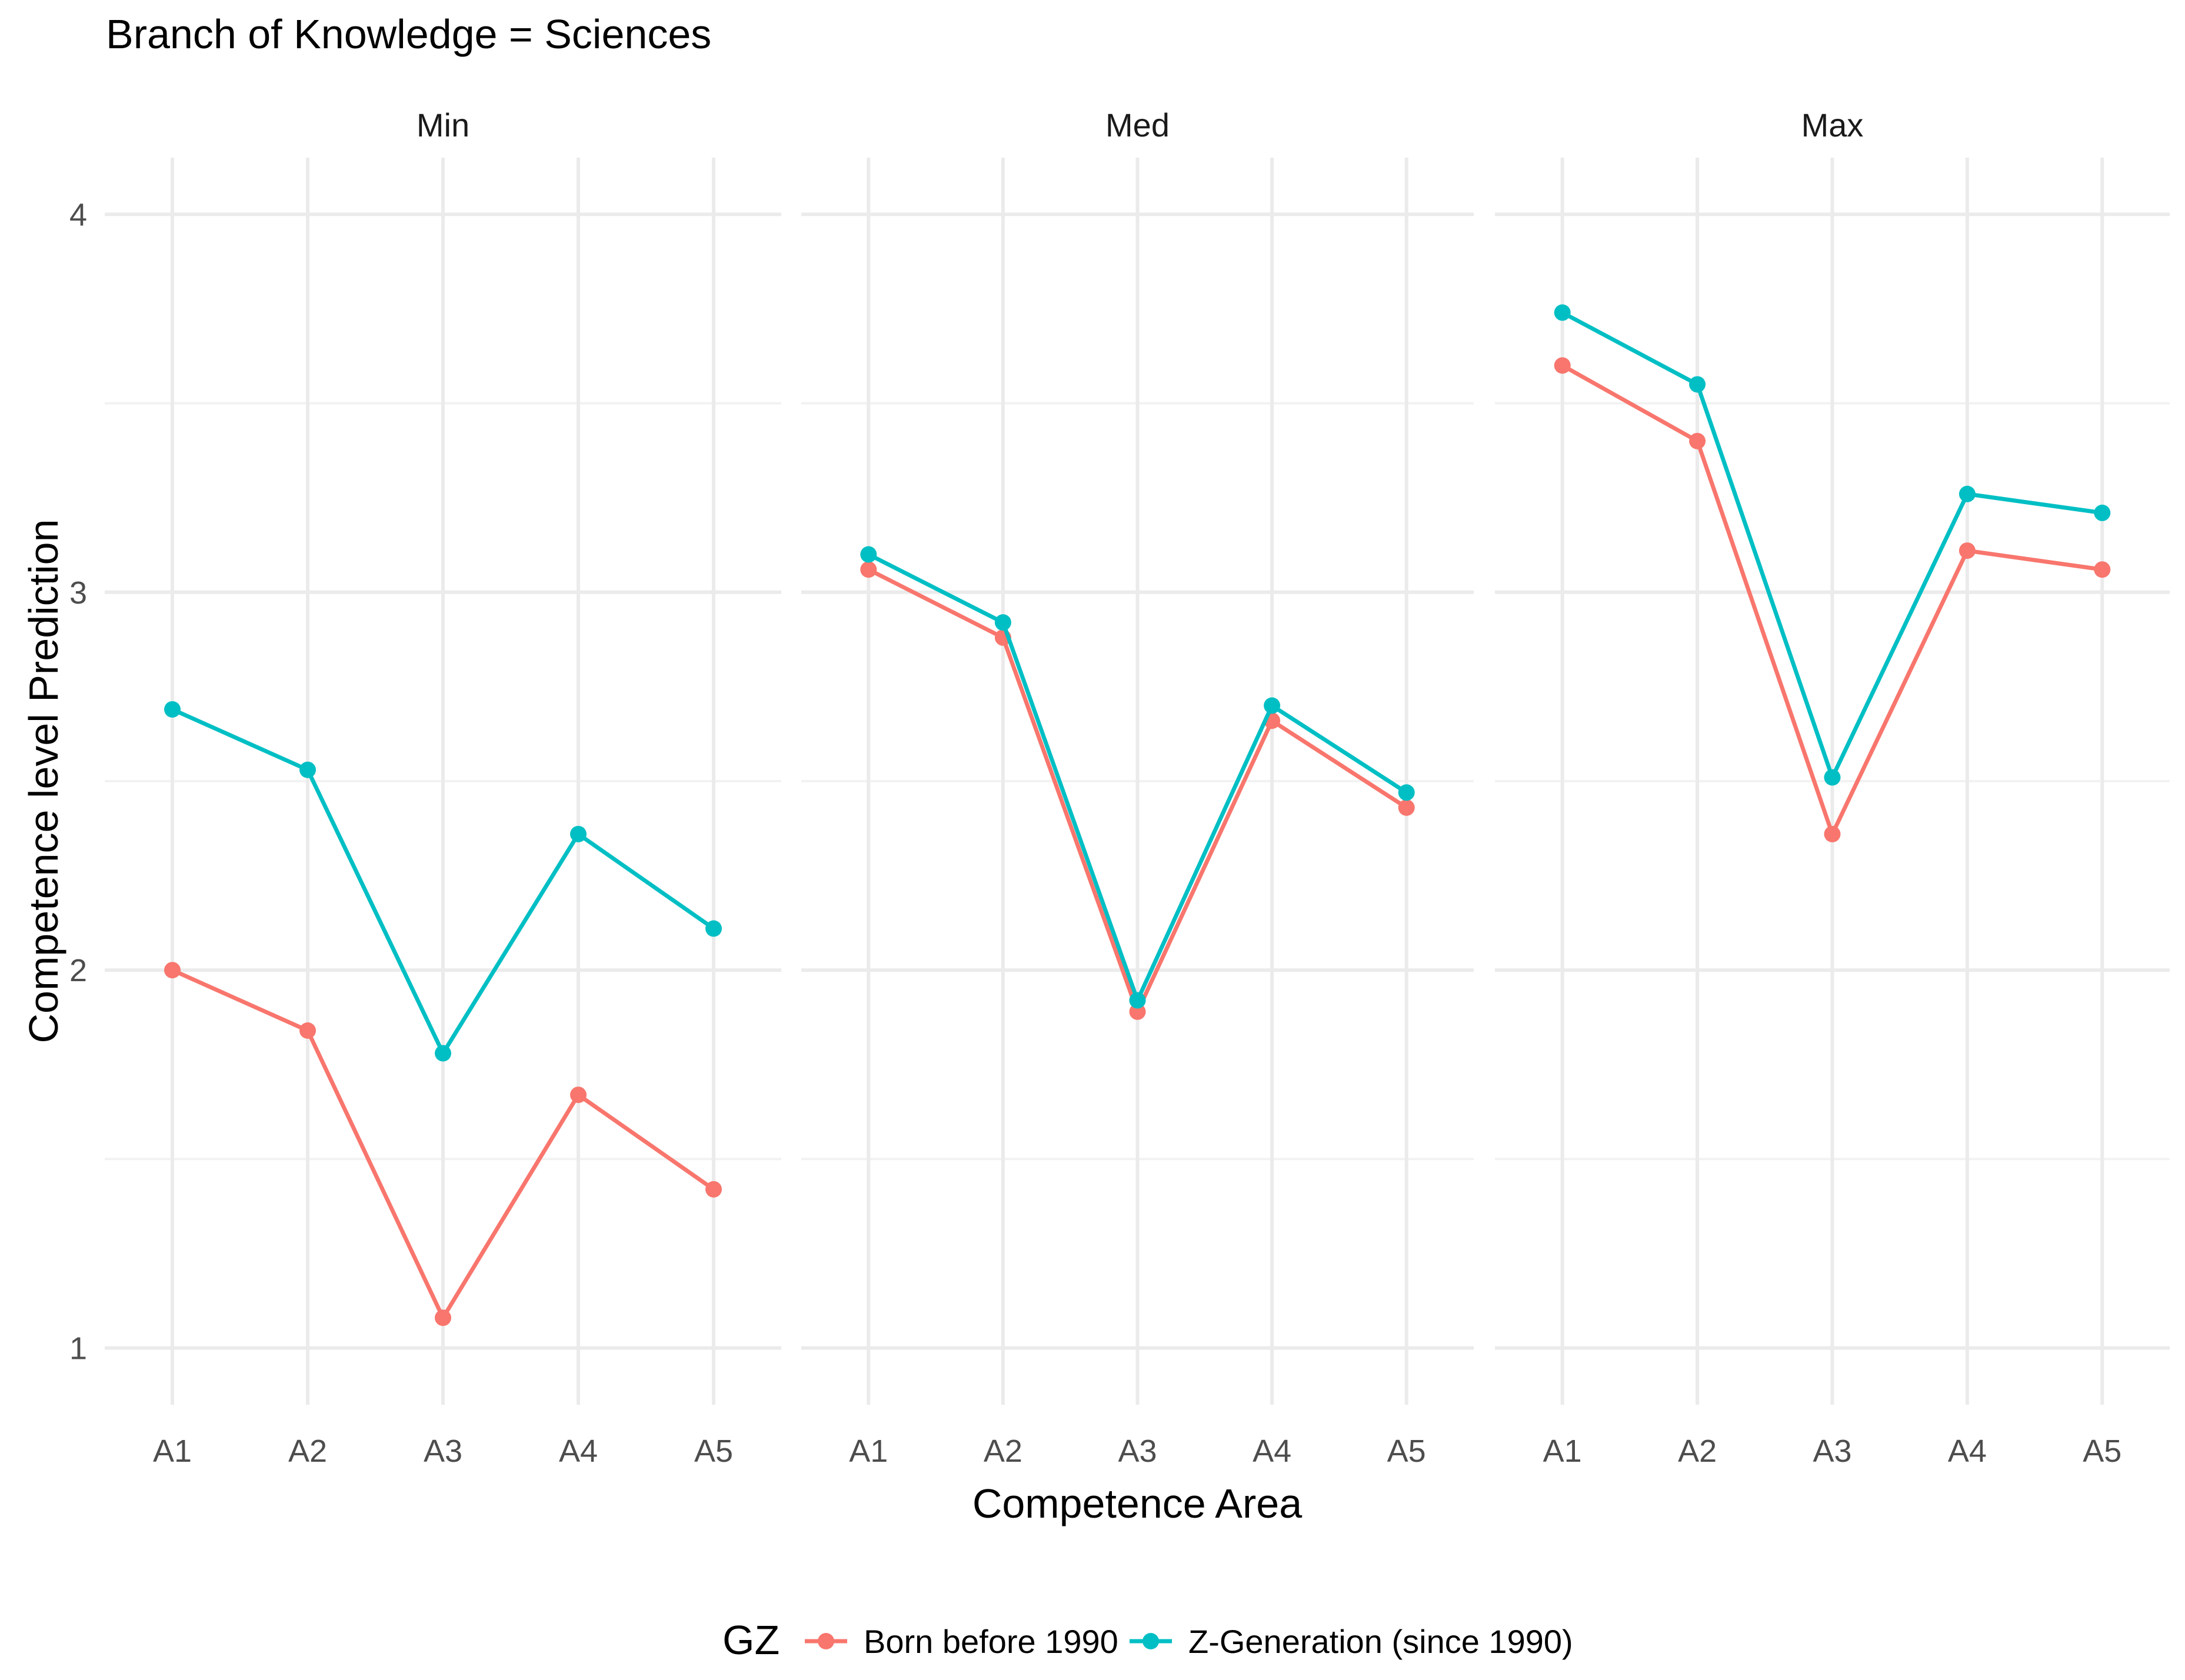 This screenshot has height=1680, width=2185. I want to click on y-tick-label: 2, so click(78, 970).